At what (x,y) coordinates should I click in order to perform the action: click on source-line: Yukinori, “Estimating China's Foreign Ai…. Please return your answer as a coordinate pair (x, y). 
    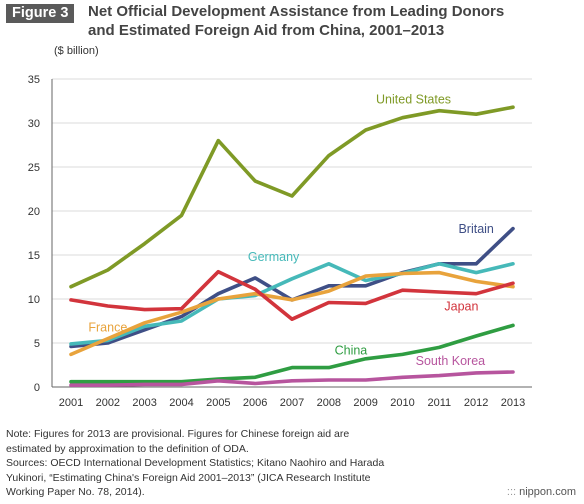
    Looking at the image, I should click on (188, 477).